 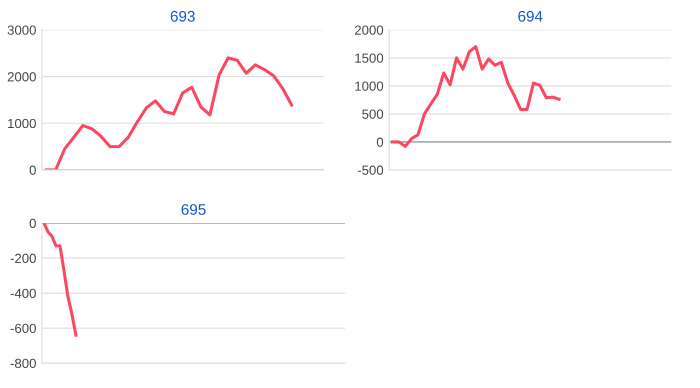 What do you see at coordinates (23, 259) in the screenshot?
I see `y-tick-label: -200` at bounding box center [23, 259].